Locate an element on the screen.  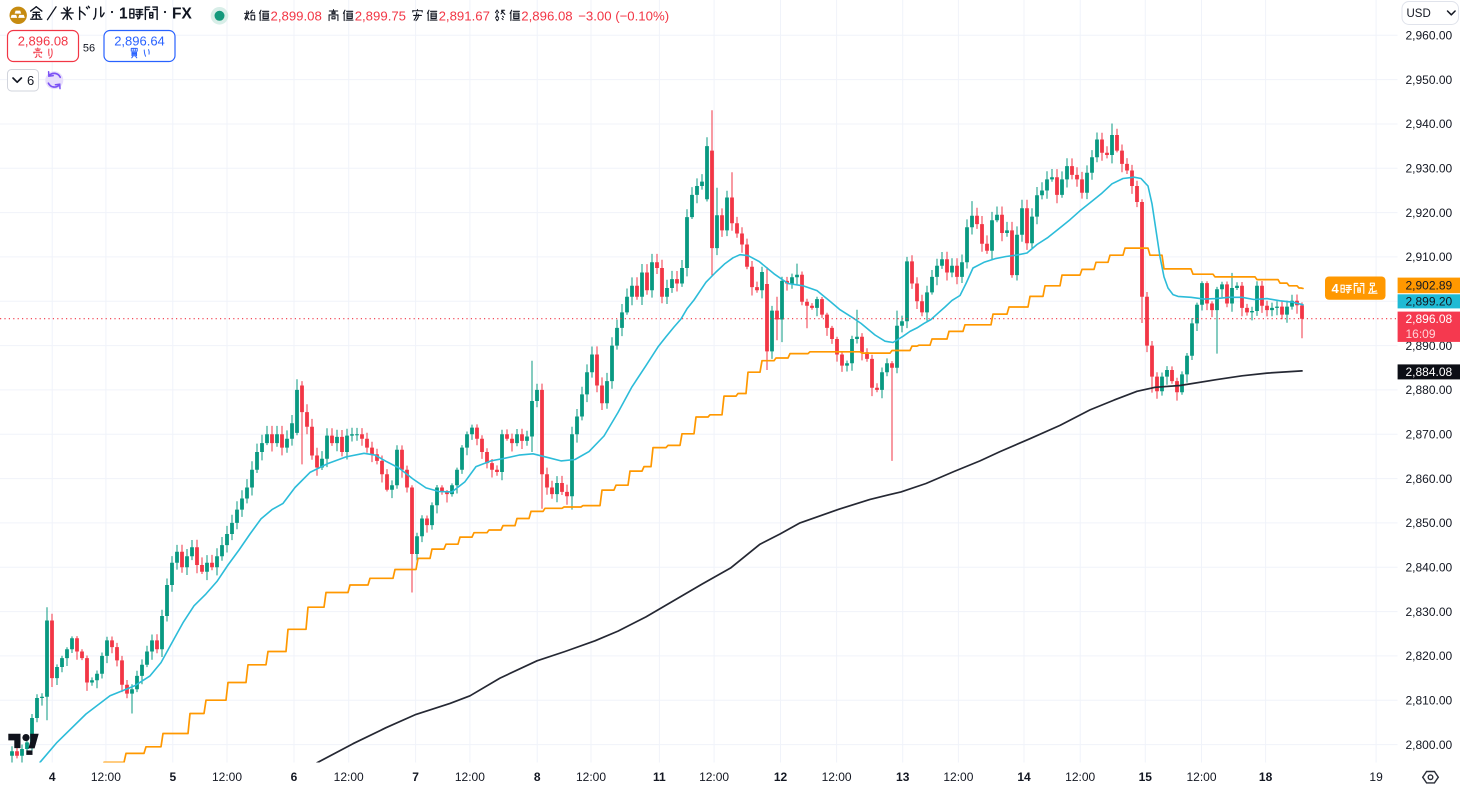
svg-text: 2,860.00 is located at coordinates (1429, 479).